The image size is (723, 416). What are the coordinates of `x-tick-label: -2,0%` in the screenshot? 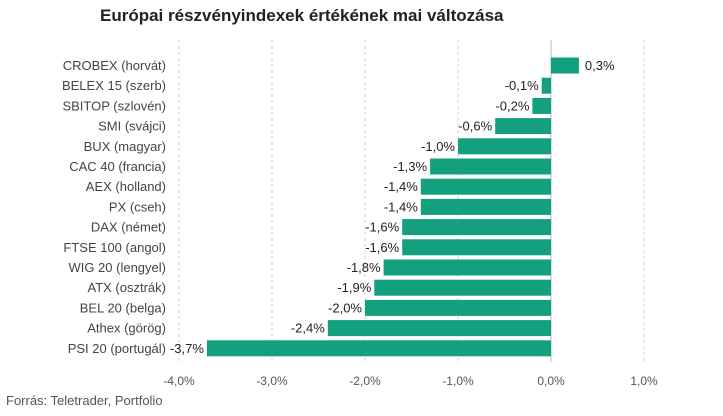 It's located at (365, 381).